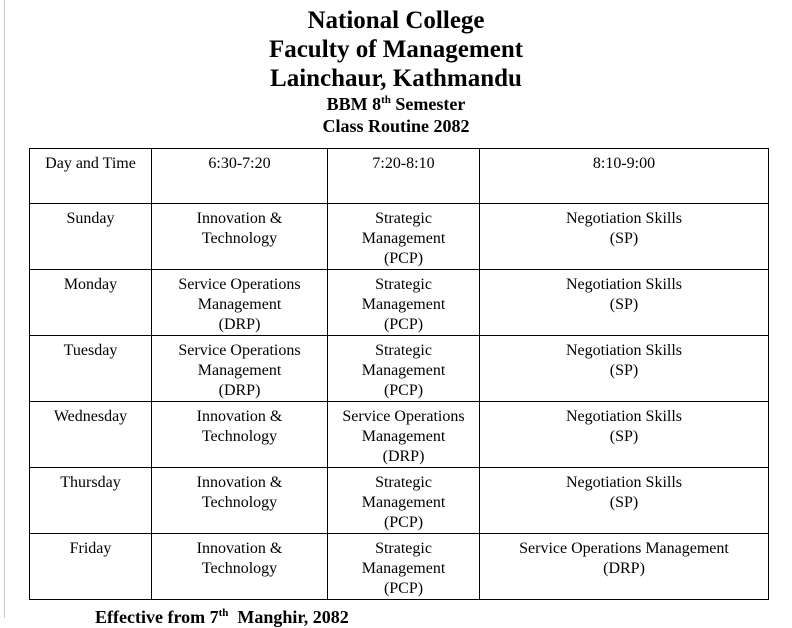  I want to click on cell-thursday-period-1: Innovation & Technology, so click(239, 500).